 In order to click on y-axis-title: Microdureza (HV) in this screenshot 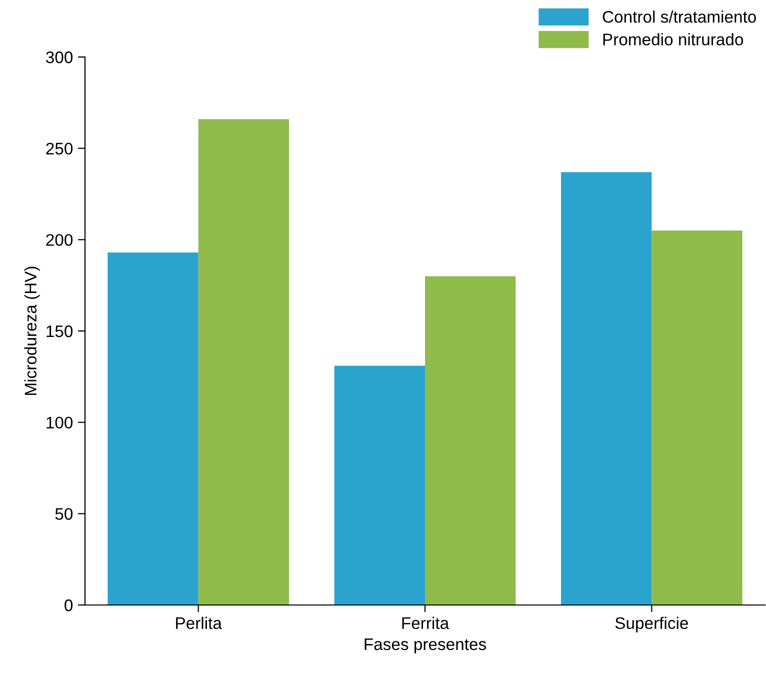, I will do `click(32, 330)`.